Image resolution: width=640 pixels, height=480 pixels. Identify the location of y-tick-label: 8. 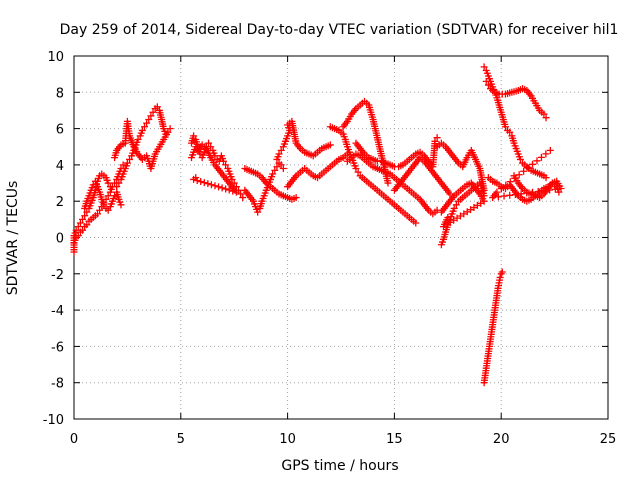
(60, 93).